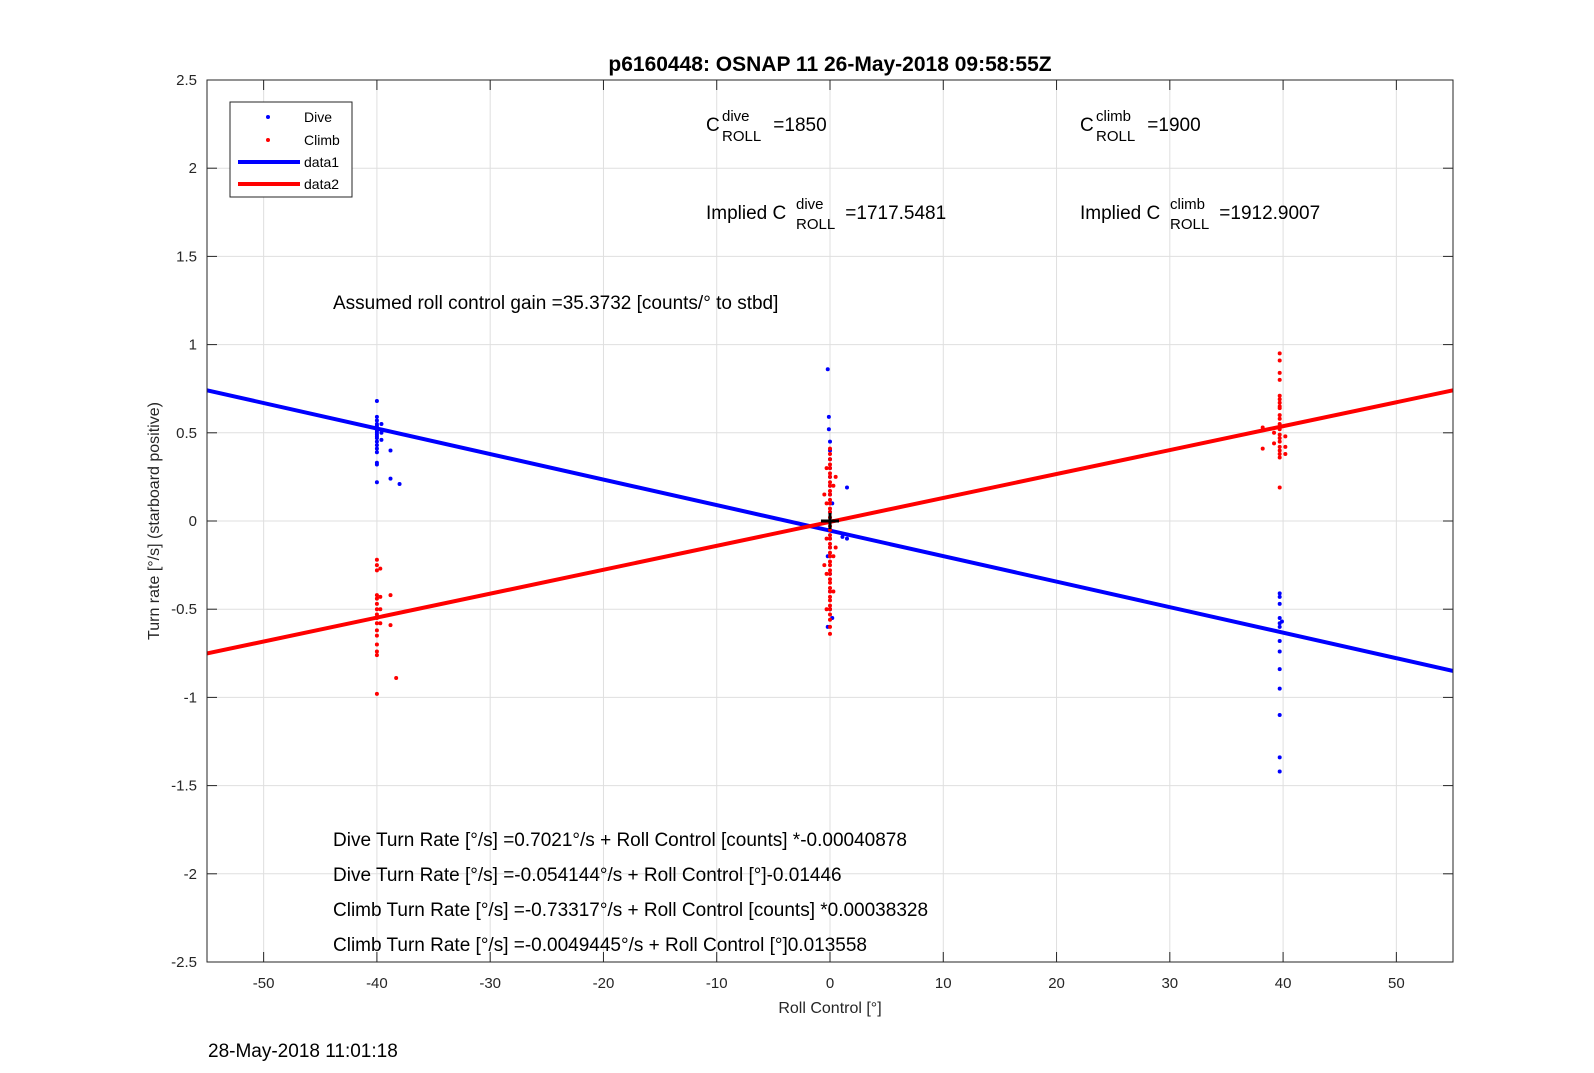 The image size is (1594, 1073). What do you see at coordinates (829, 1008) in the screenshot?
I see `x-axis-label: Roll Control [°]` at bounding box center [829, 1008].